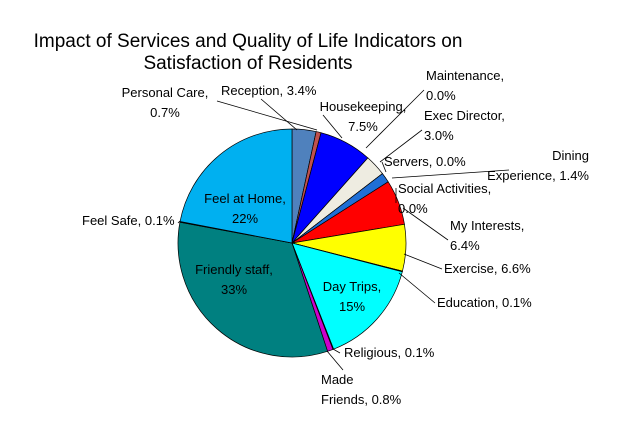  I want to click on leader-line-education, so click(417, 288).